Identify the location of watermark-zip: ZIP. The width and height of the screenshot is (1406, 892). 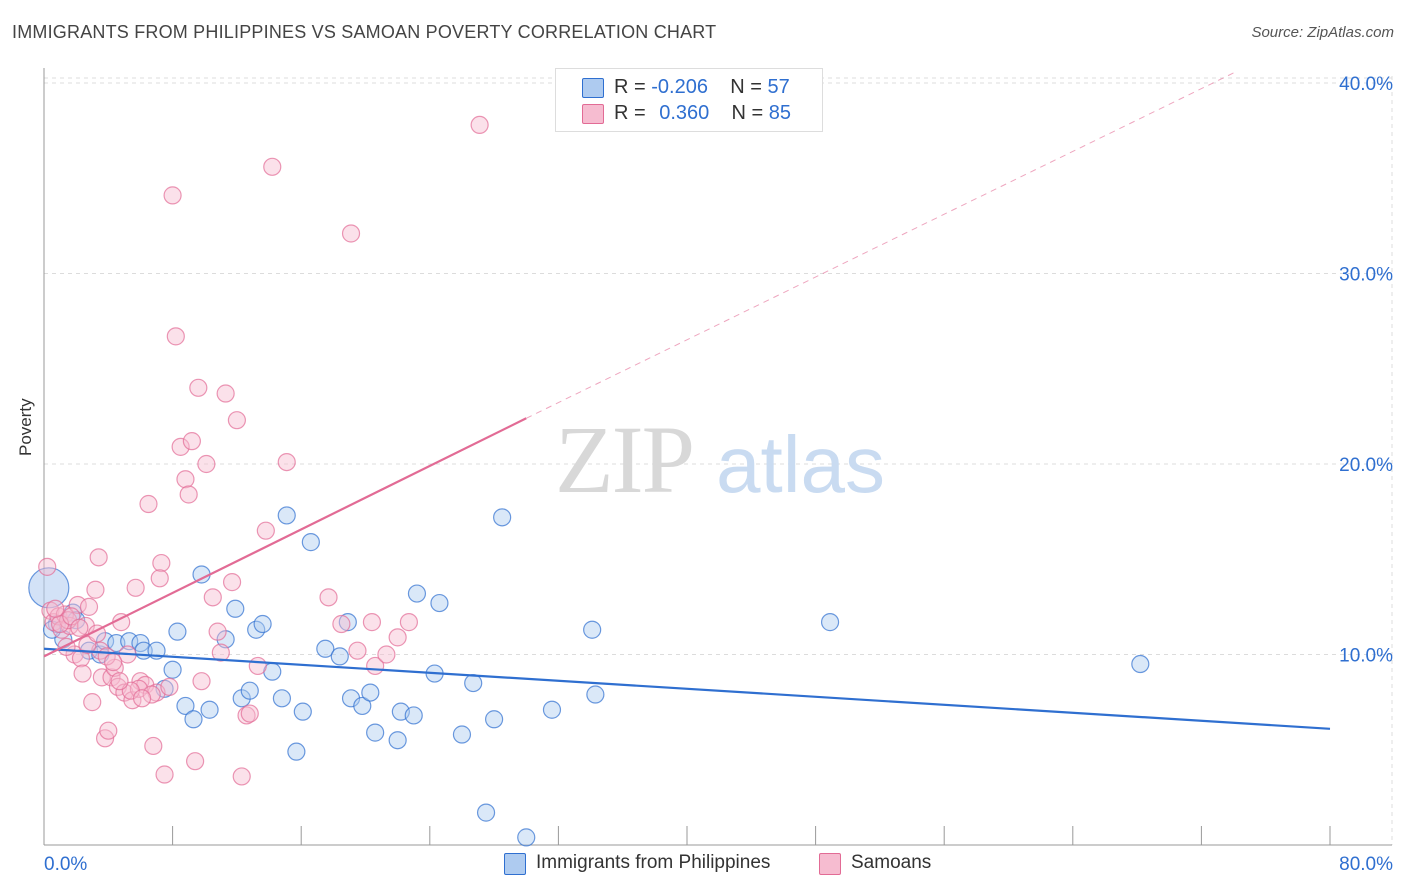
(624, 459).